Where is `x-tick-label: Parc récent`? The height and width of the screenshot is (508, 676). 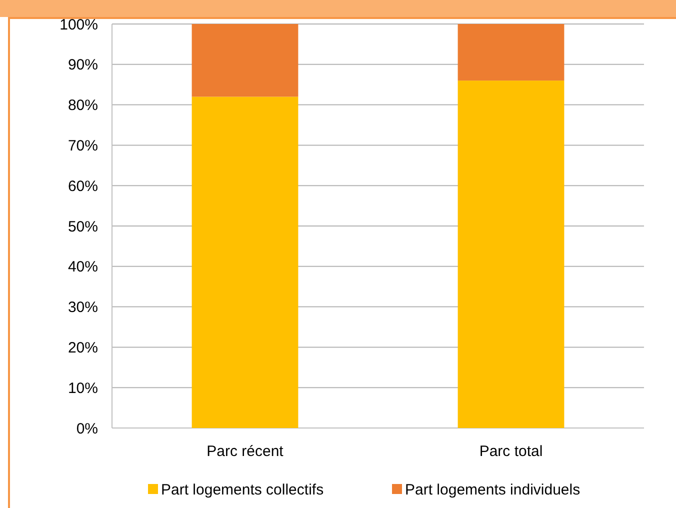 x-tick-label: Parc récent is located at coordinates (245, 451).